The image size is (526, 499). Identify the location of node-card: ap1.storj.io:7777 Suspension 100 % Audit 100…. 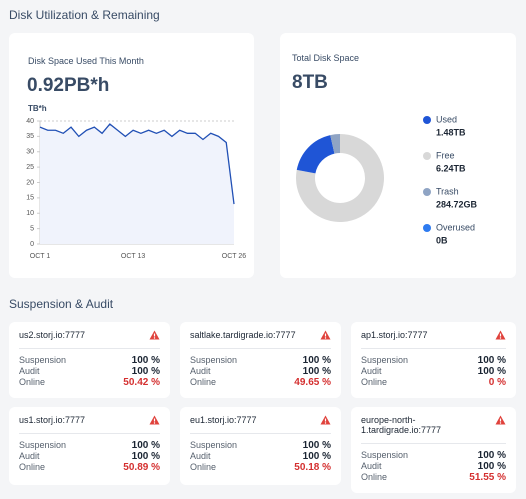
(433, 360).